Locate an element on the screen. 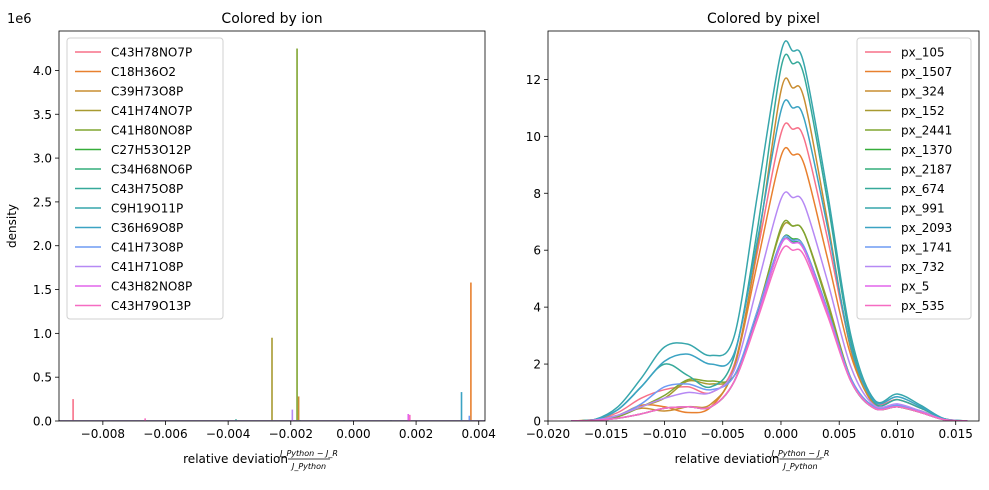 The height and width of the screenshot is (490, 989). left-y-tick-label: 0.5 is located at coordinates (42, 378).